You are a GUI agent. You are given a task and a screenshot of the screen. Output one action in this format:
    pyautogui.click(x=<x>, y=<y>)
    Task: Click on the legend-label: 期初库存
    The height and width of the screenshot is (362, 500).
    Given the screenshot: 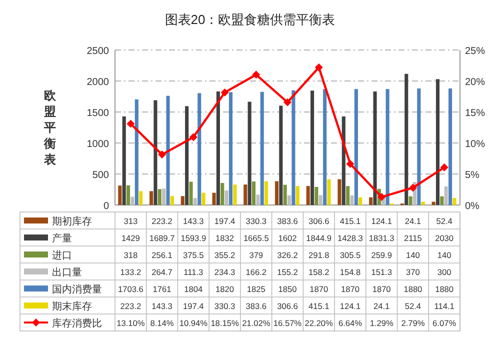 What is the action you would take?
    pyautogui.click(x=72, y=222)
    